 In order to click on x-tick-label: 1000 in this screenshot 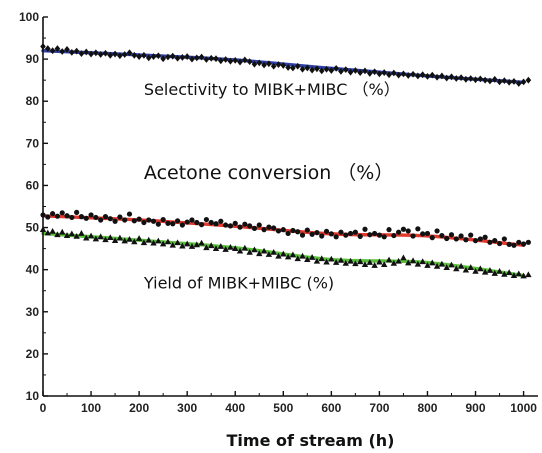, I will do `click(523, 408)`.